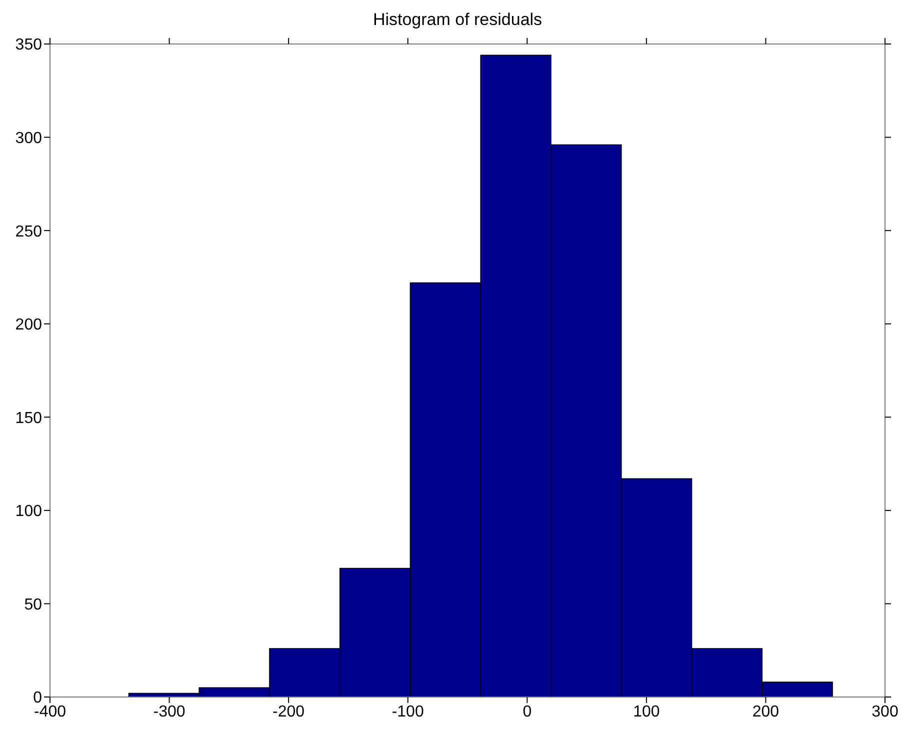 The width and height of the screenshot is (915, 740). Describe the element at coordinates (28, 418) in the screenshot. I see `y-tick-label: 150` at that location.